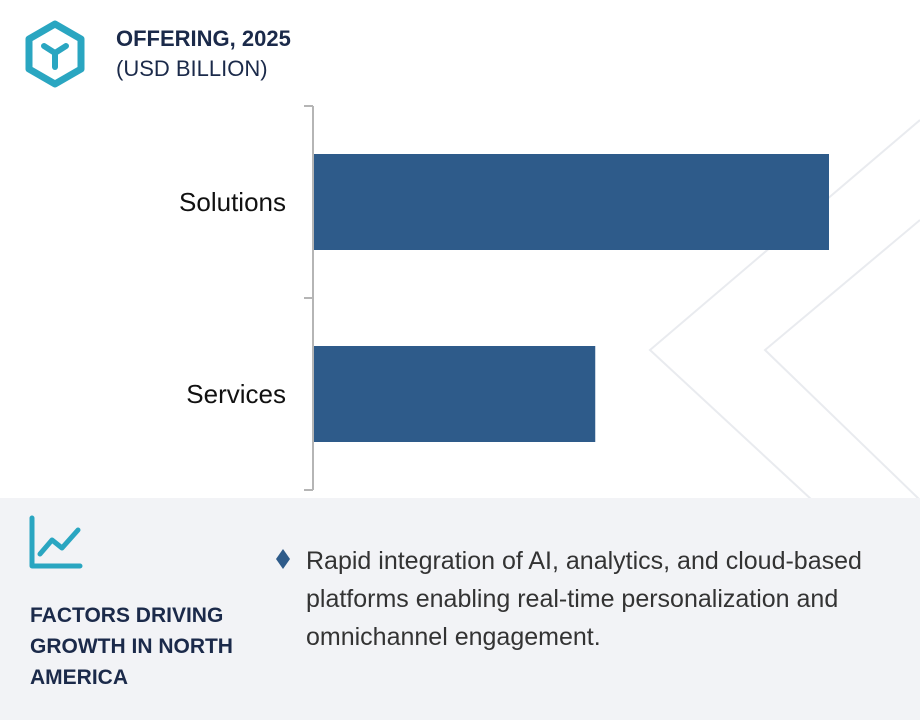 The height and width of the screenshot is (720, 920). Describe the element at coordinates (232, 202) in the screenshot. I see `category-label-solutions: Solutions` at that location.